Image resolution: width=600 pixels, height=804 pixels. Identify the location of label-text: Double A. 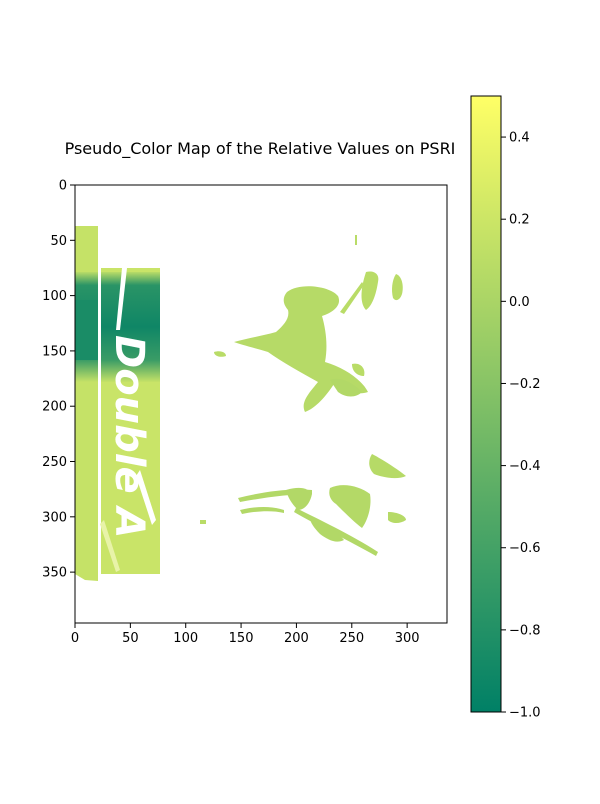
(129, 437).